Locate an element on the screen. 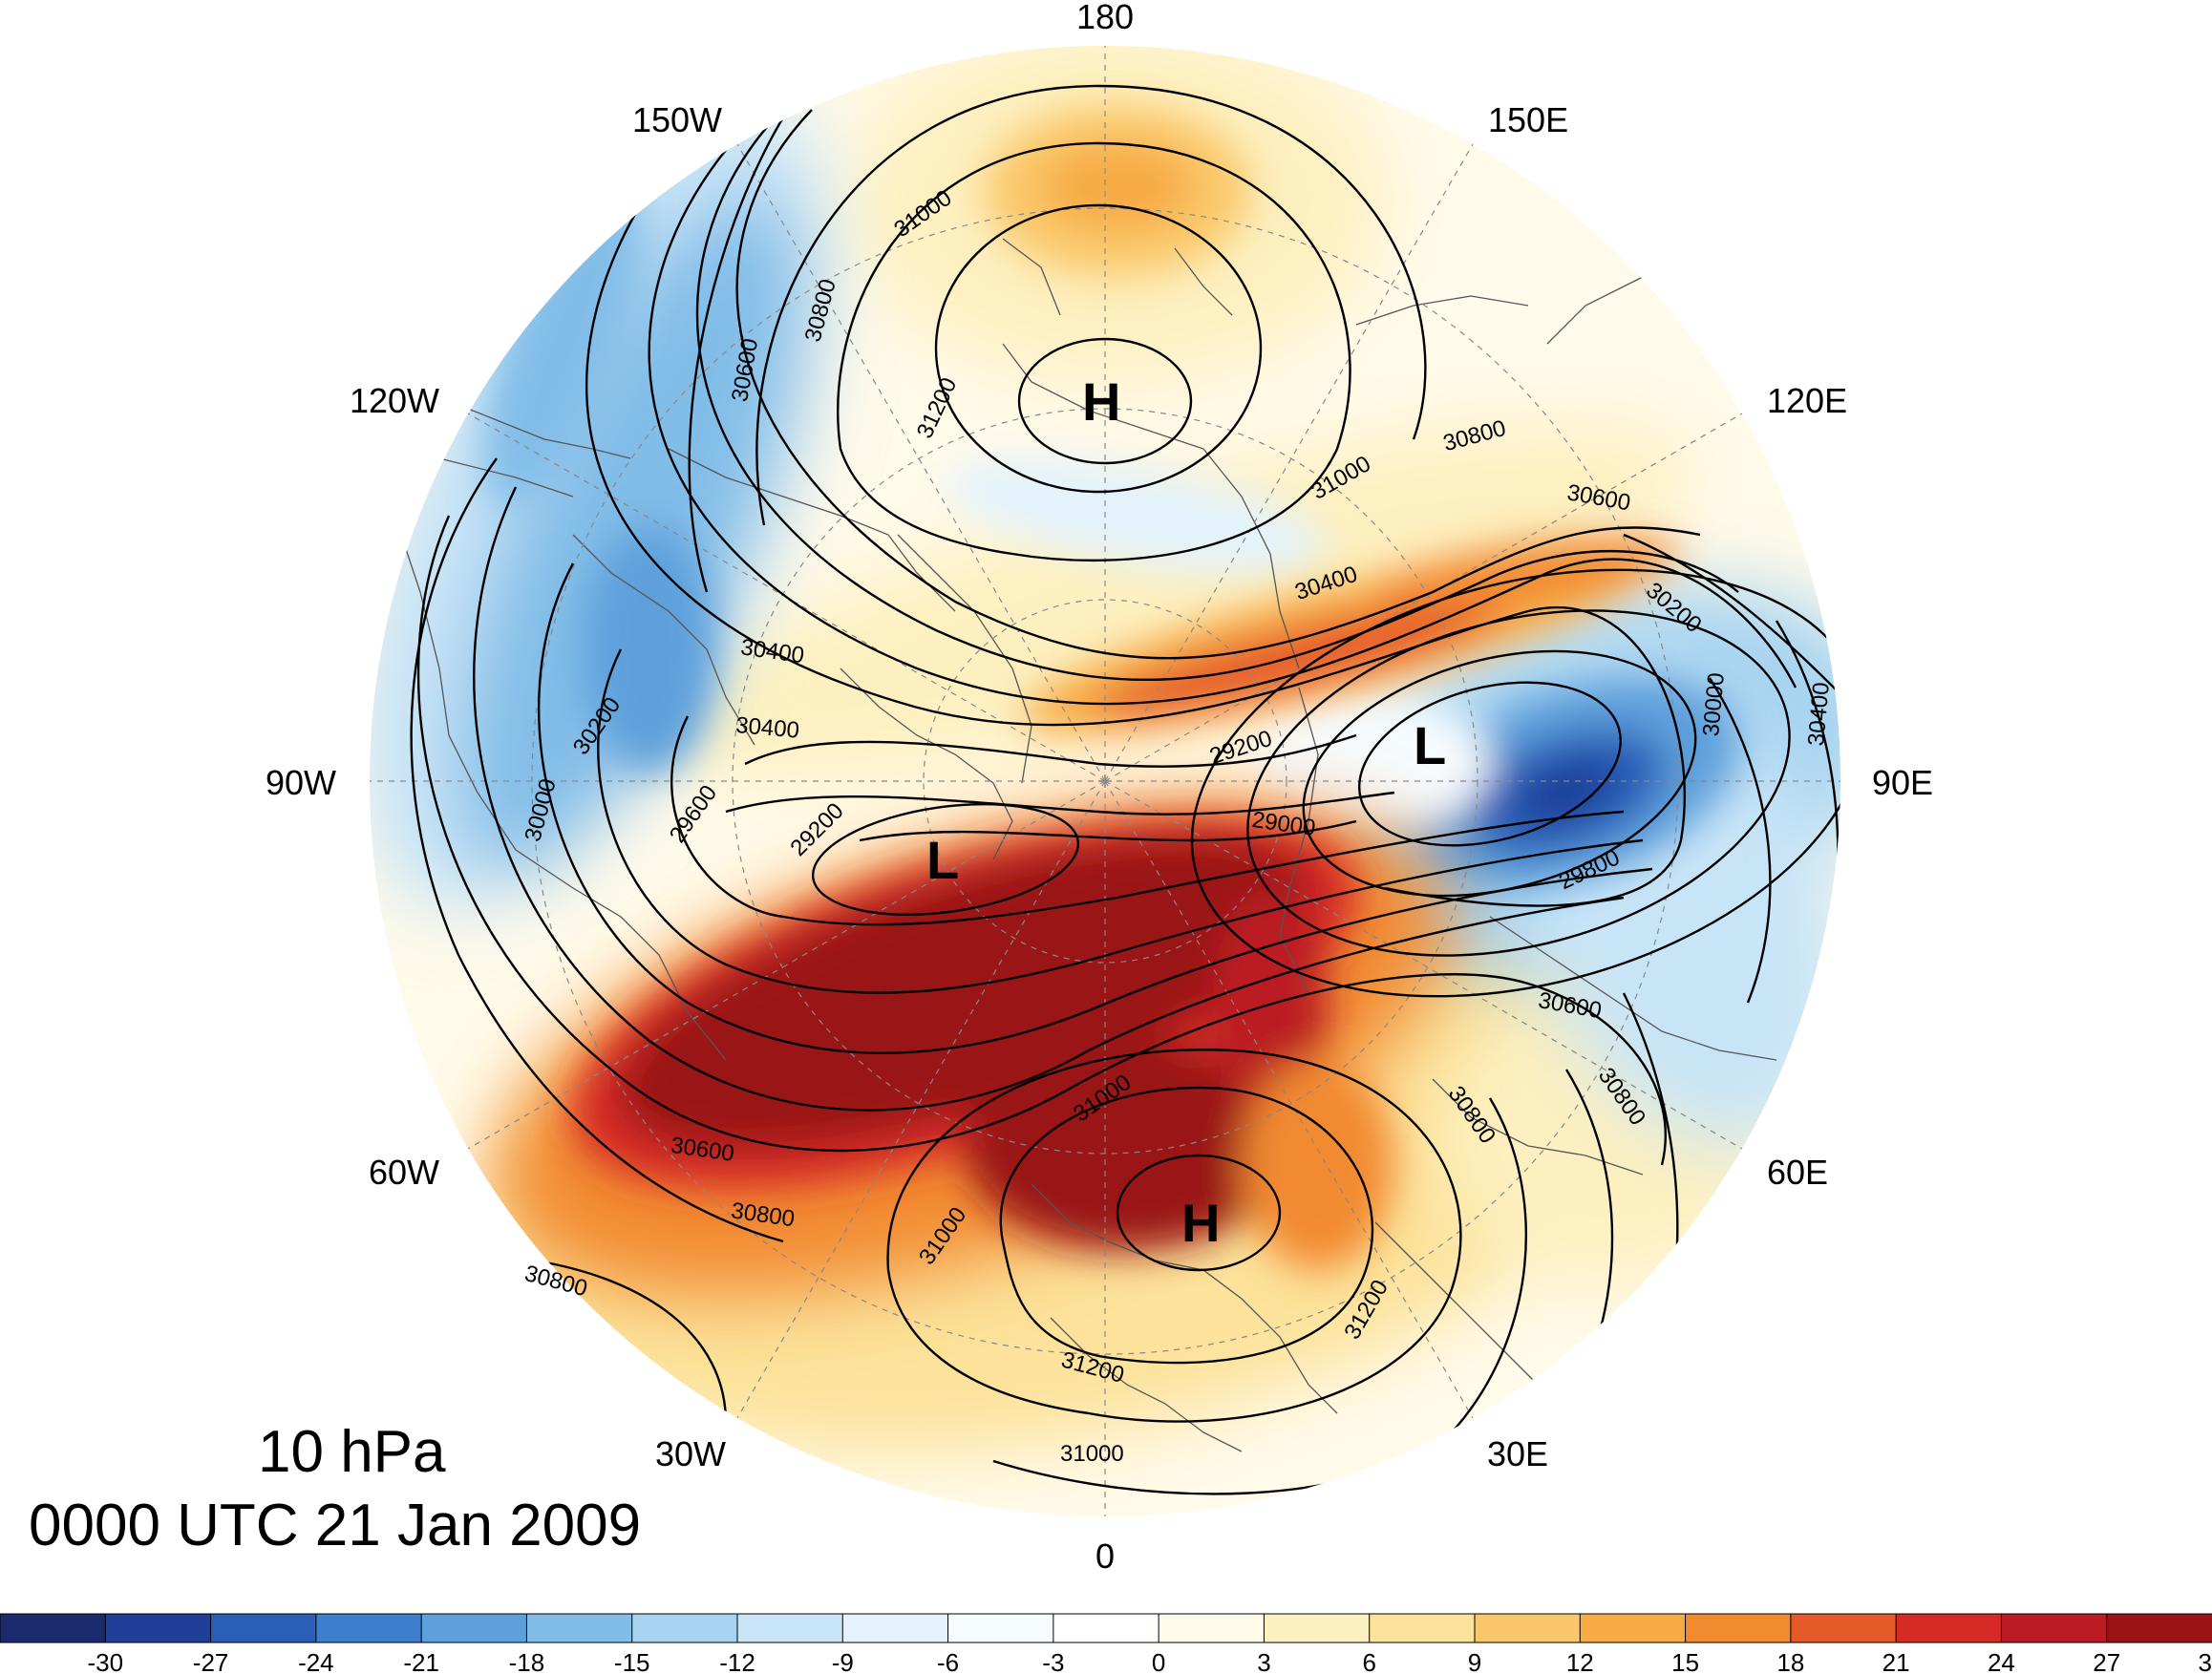 The image size is (2212, 1674). colorbar-tick-label: -18 is located at coordinates (527, 1661).